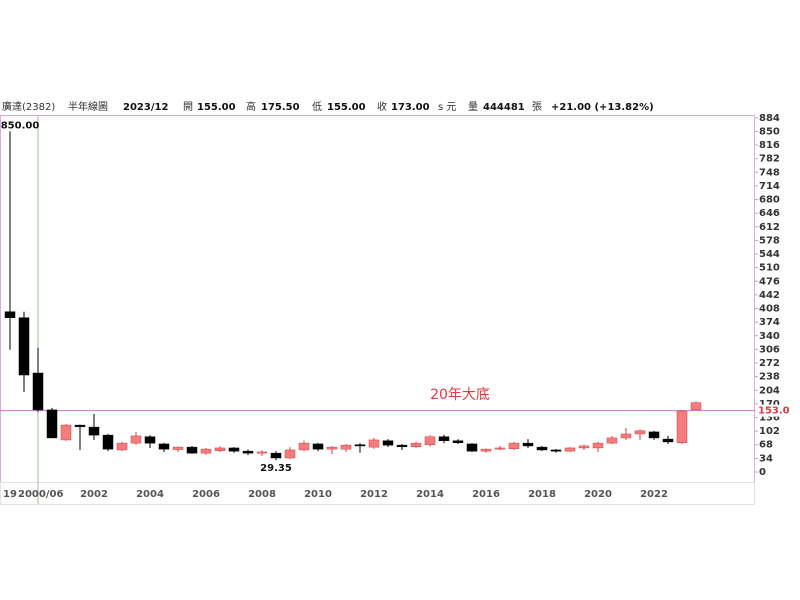  I want to click on y-tick-label: 204, so click(769, 390).